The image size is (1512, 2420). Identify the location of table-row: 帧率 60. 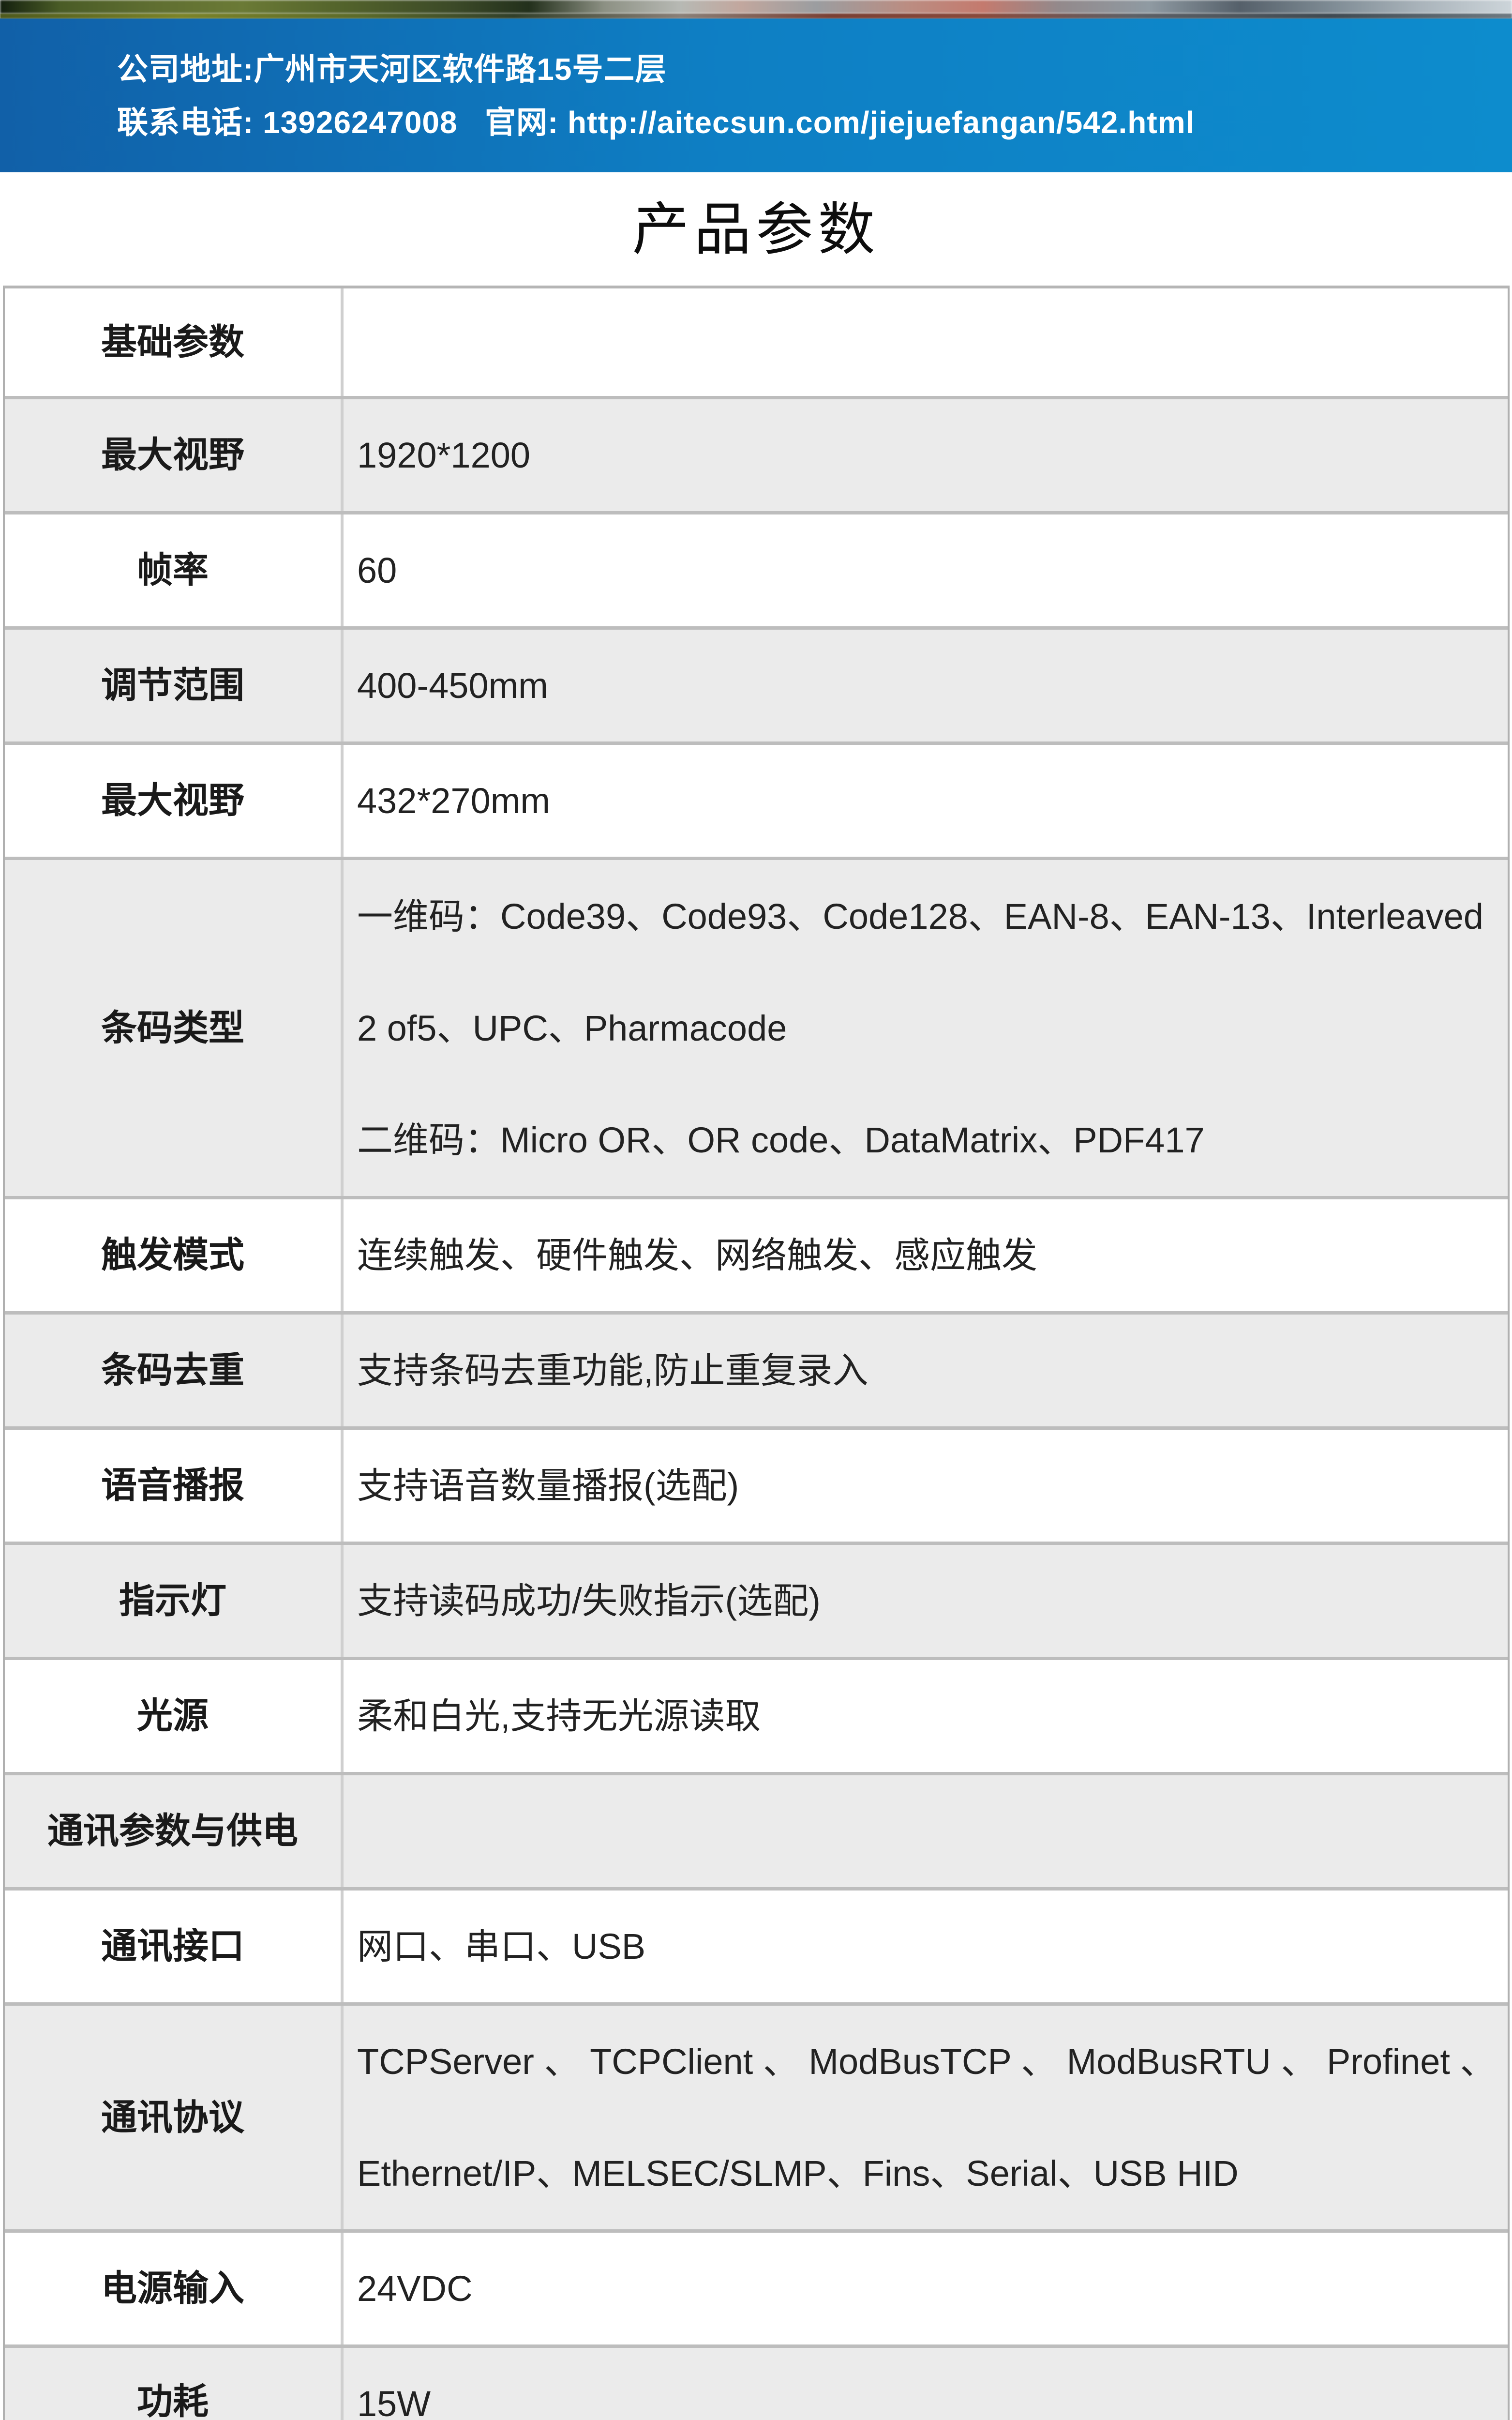
(756, 572).